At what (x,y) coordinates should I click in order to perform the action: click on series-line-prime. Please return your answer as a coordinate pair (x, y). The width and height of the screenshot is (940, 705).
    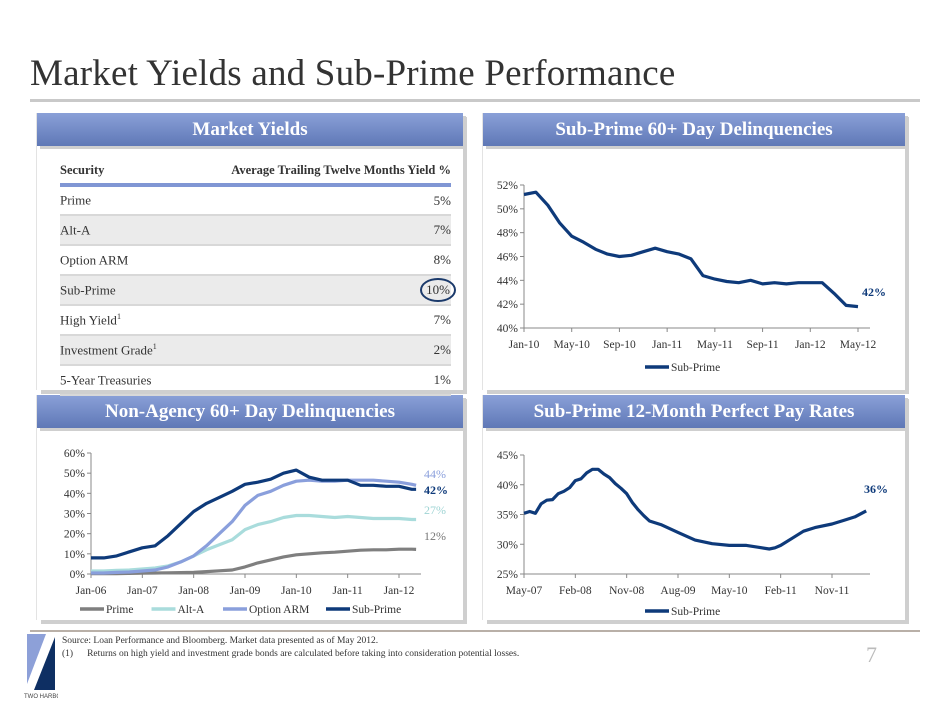
    Looking at the image, I should click on (254, 561).